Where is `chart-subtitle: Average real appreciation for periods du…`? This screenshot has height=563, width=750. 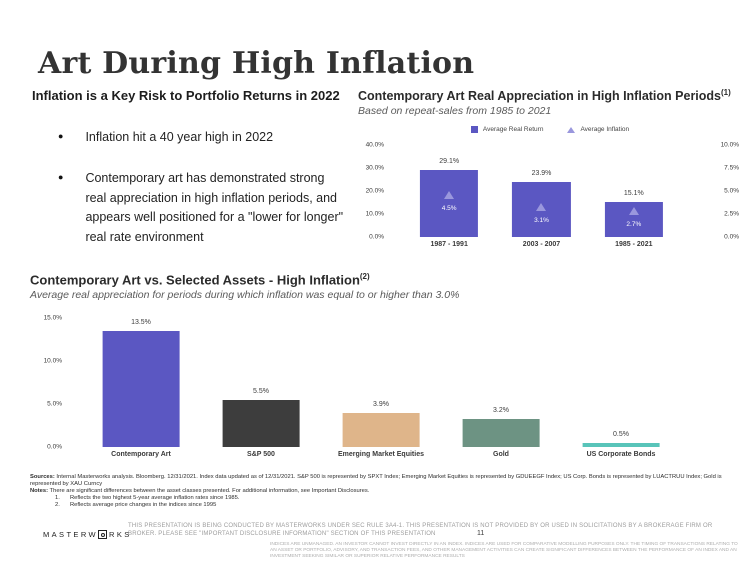
chart-subtitle: Average real appreciation for periods du… is located at coordinates (245, 295).